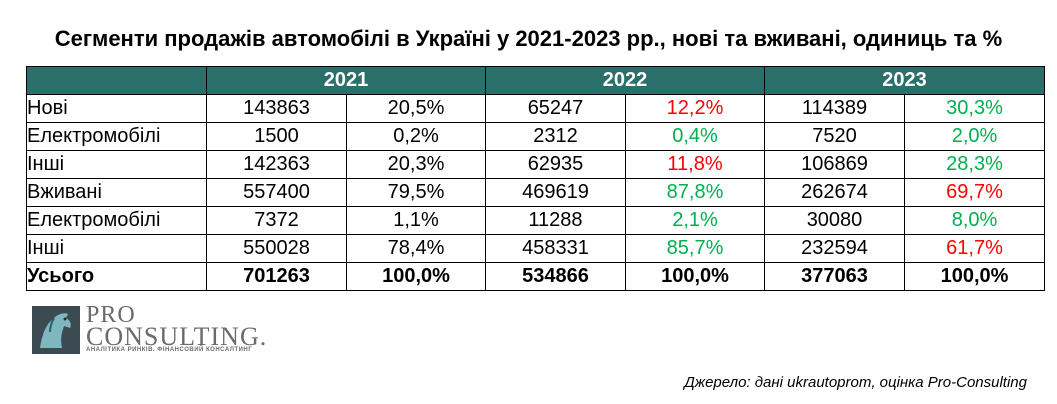 The height and width of the screenshot is (404, 1057). Describe the element at coordinates (416, 192) in the screenshot. I see `percent-cell: 79,5%` at that location.